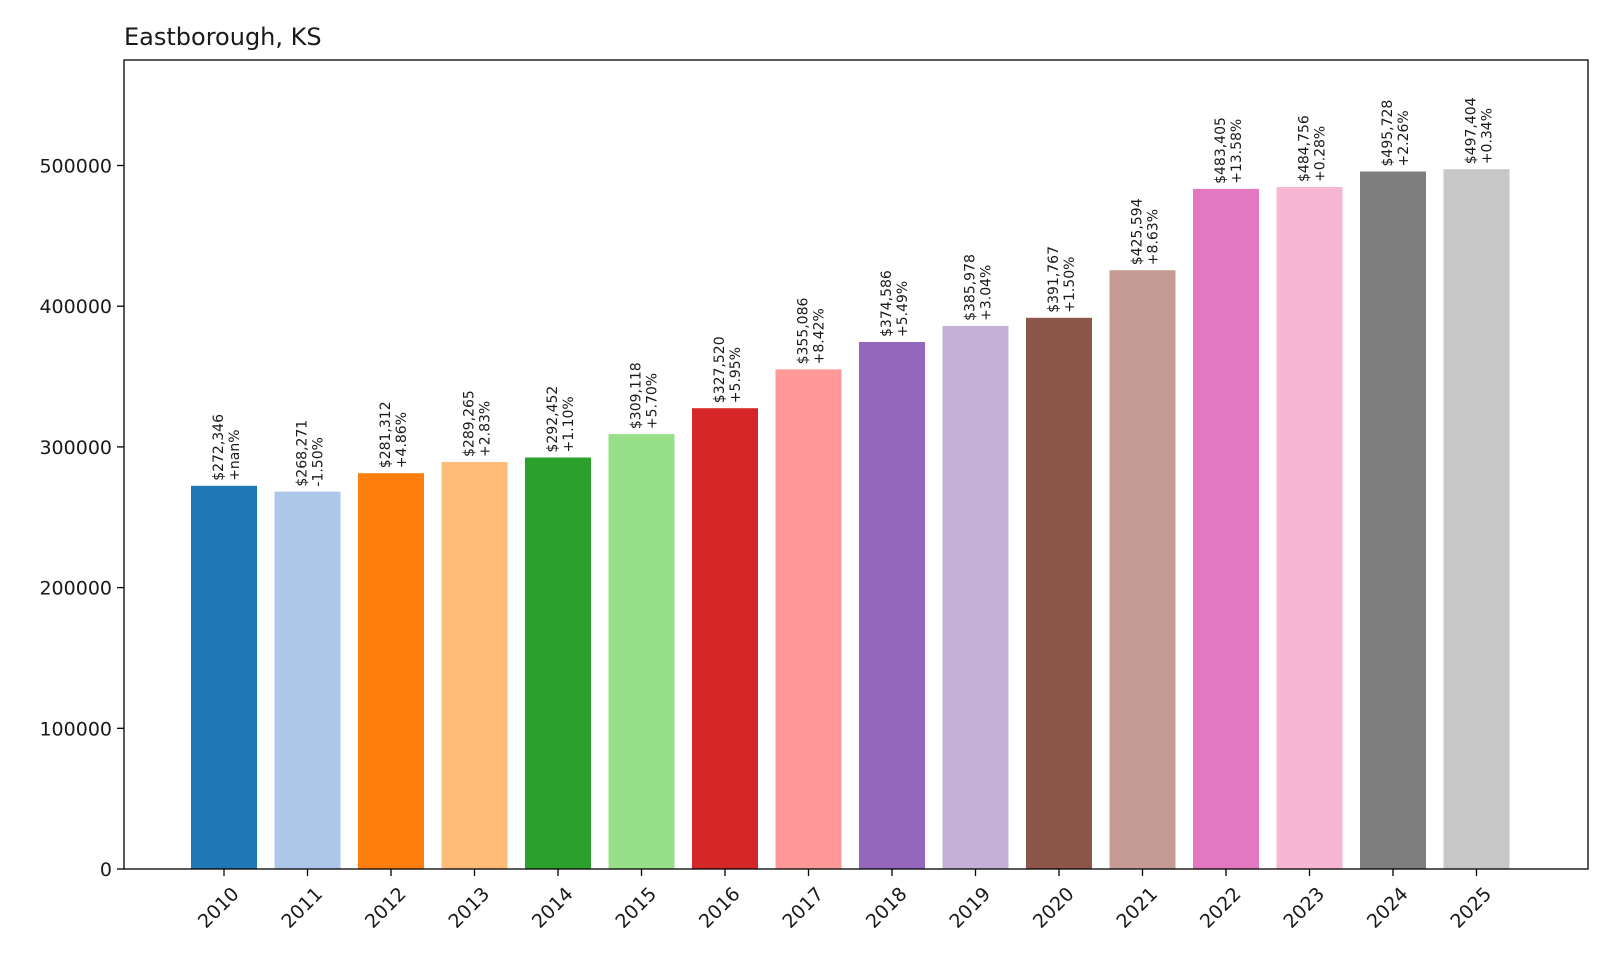 This screenshot has width=1600, height=960. I want to click on y-tick-label: 100000, so click(75, 729).